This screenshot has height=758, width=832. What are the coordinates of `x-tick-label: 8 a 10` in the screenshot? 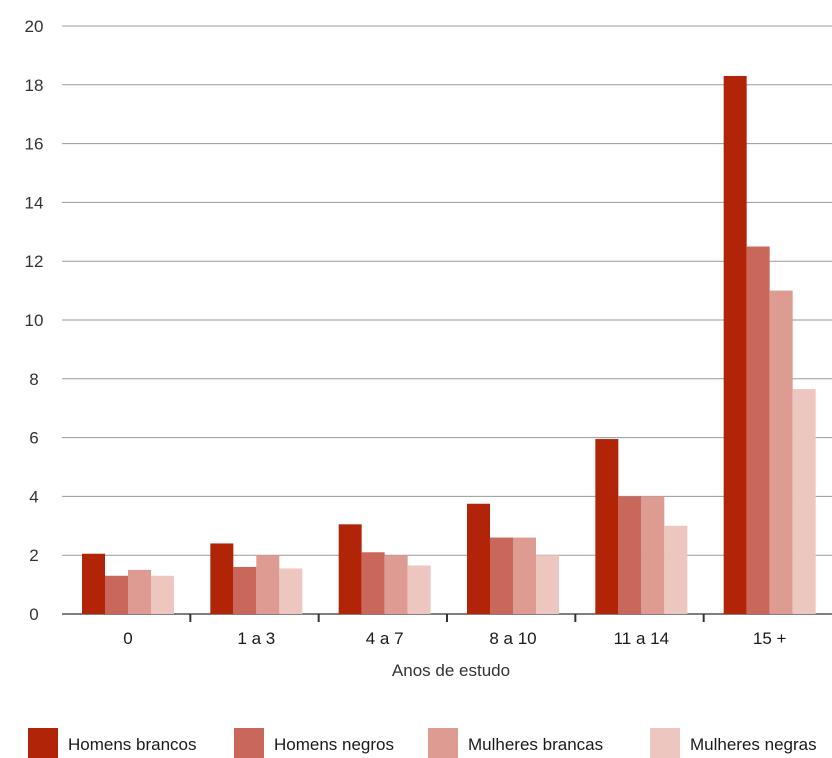 It's located at (512, 638).